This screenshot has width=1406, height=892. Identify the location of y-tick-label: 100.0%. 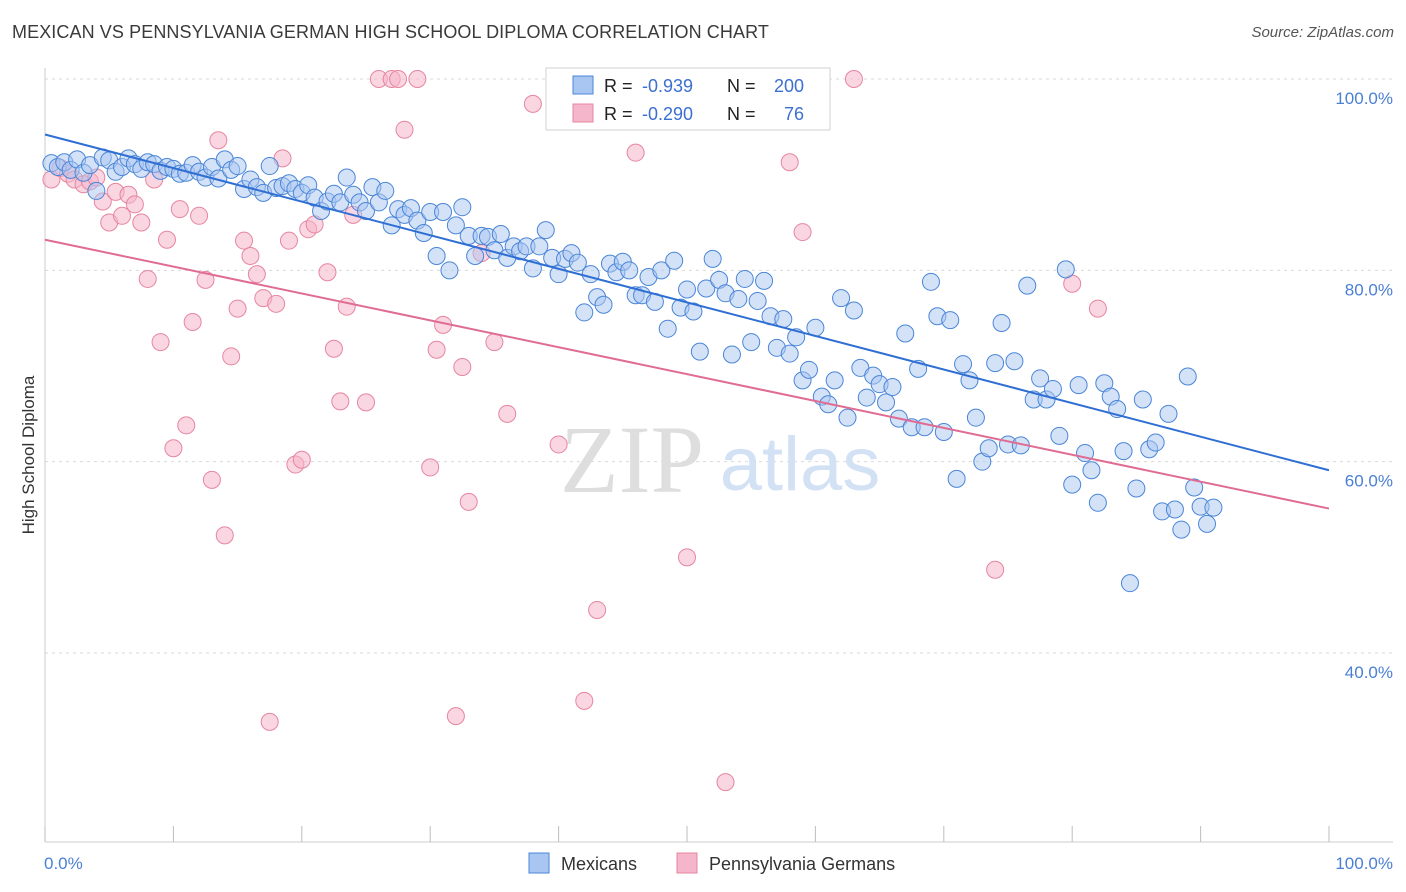
(1364, 98).